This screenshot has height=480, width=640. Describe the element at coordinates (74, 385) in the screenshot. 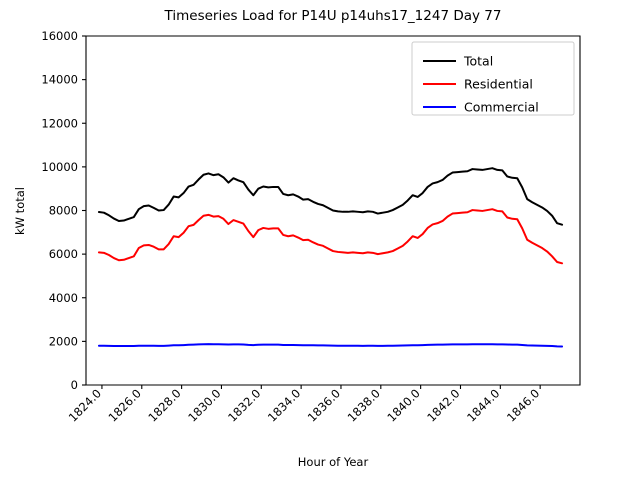

I see `y-tick-label: 0` at that location.